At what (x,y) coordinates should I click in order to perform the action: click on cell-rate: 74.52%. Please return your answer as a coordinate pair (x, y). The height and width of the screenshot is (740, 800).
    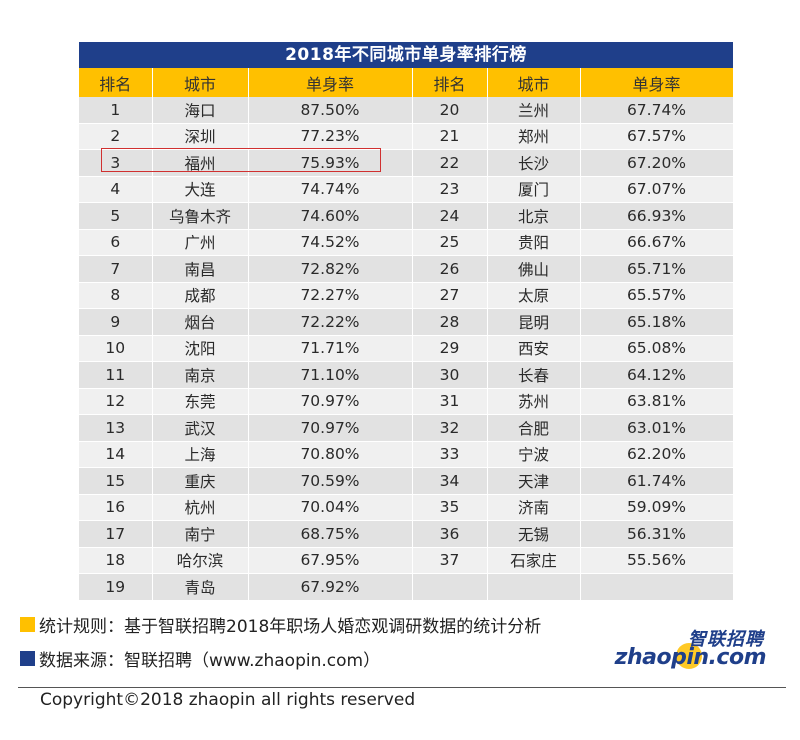
    Looking at the image, I should click on (330, 242).